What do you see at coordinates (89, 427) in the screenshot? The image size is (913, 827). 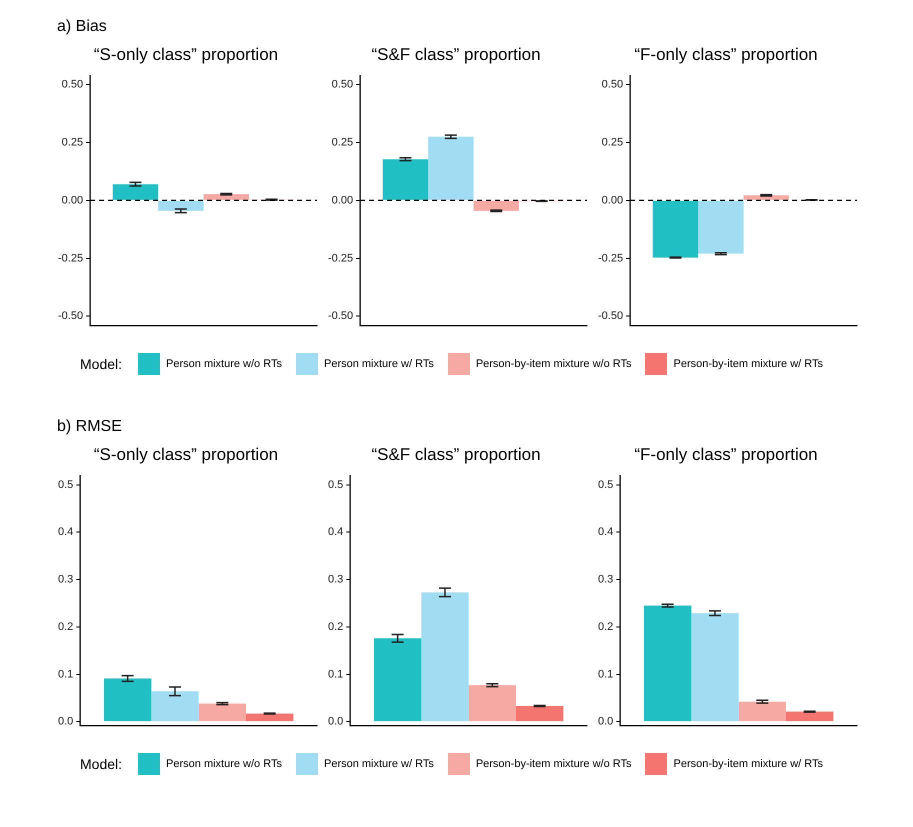 I see `text: b) RMSE` at bounding box center [89, 427].